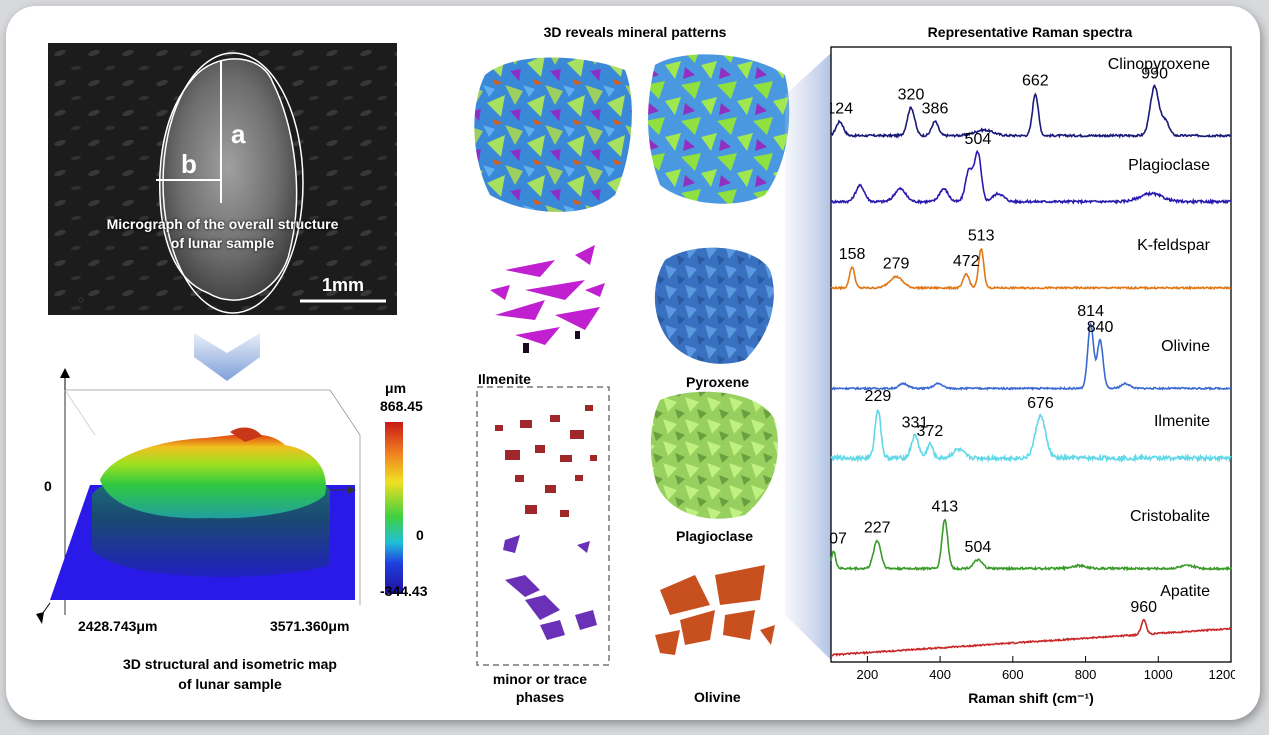  Describe the element at coordinates (1185, 346) in the screenshot. I see `series-name: Olivine` at that location.